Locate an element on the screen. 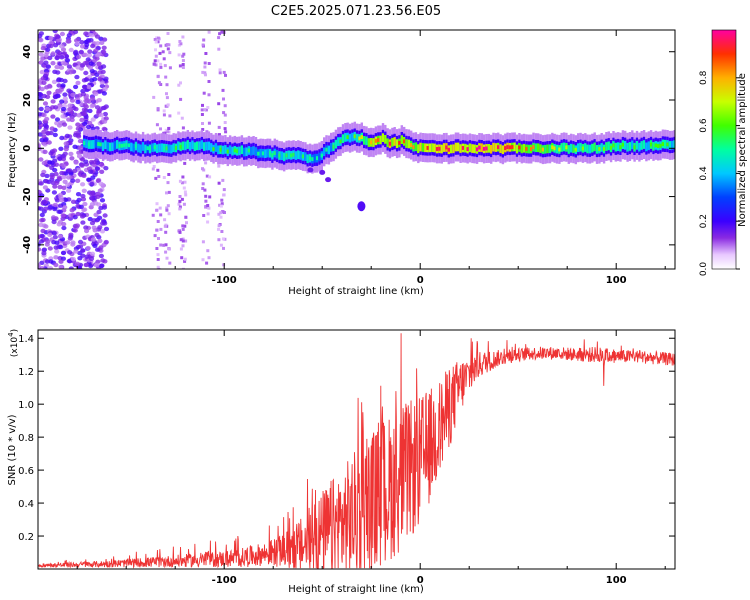 The width and height of the screenshot is (750, 600). colorbar-tick-label: 0.6 is located at coordinates (704, 125).